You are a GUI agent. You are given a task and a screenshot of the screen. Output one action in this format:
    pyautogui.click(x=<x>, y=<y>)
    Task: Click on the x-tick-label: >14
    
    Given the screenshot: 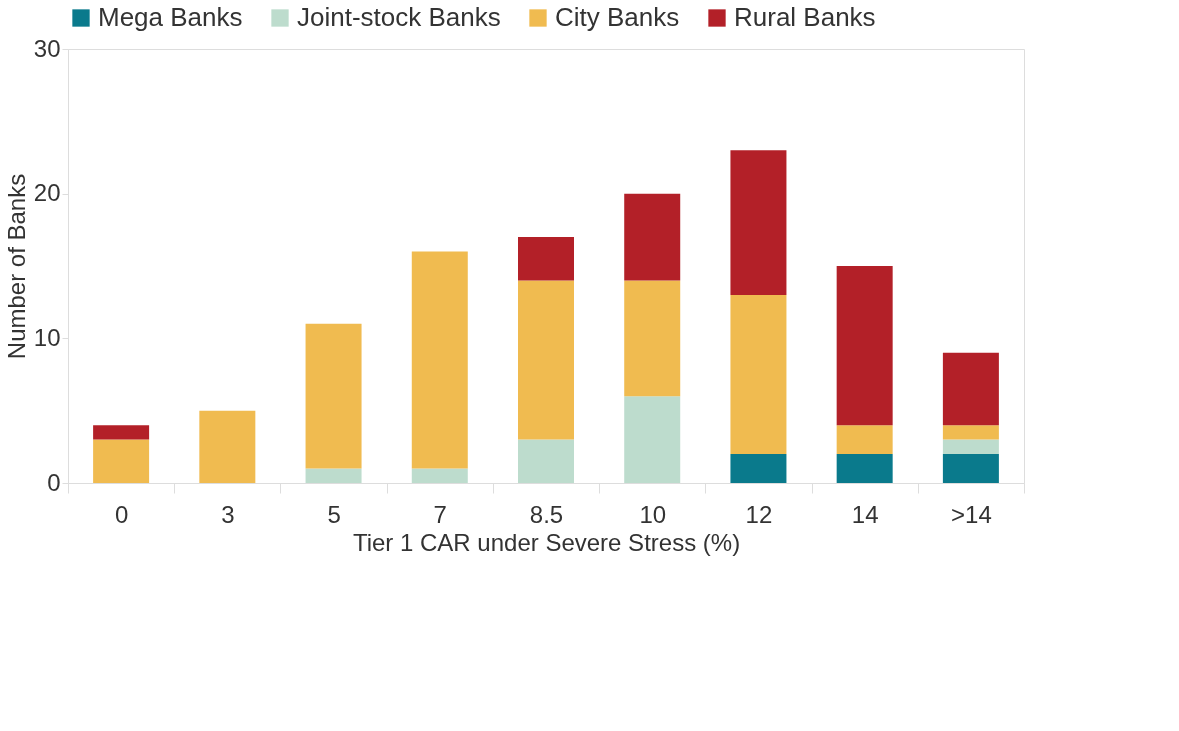 What is the action you would take?
    pyautogui.click(x=971, y=514)
    